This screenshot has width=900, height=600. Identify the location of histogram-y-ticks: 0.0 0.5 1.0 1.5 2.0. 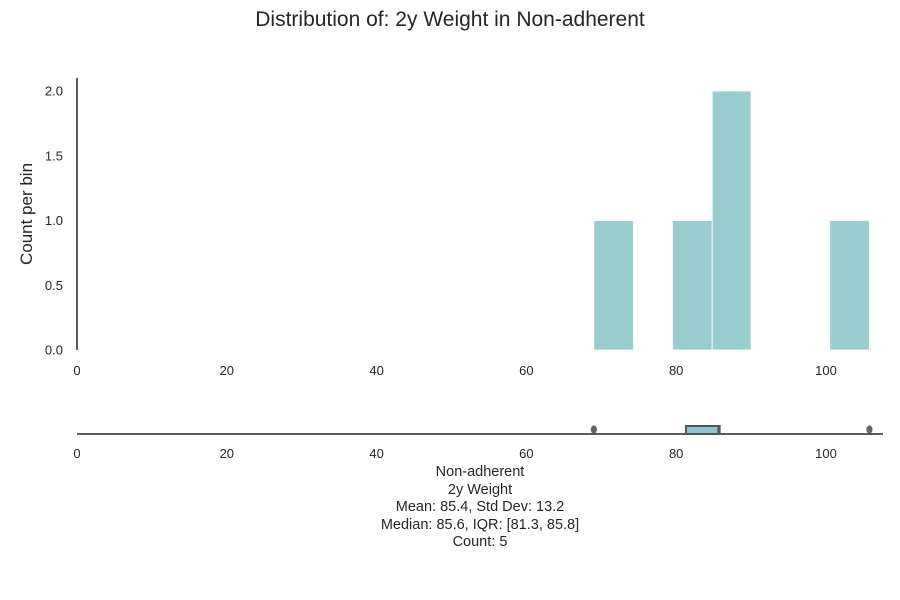
(54, 221).